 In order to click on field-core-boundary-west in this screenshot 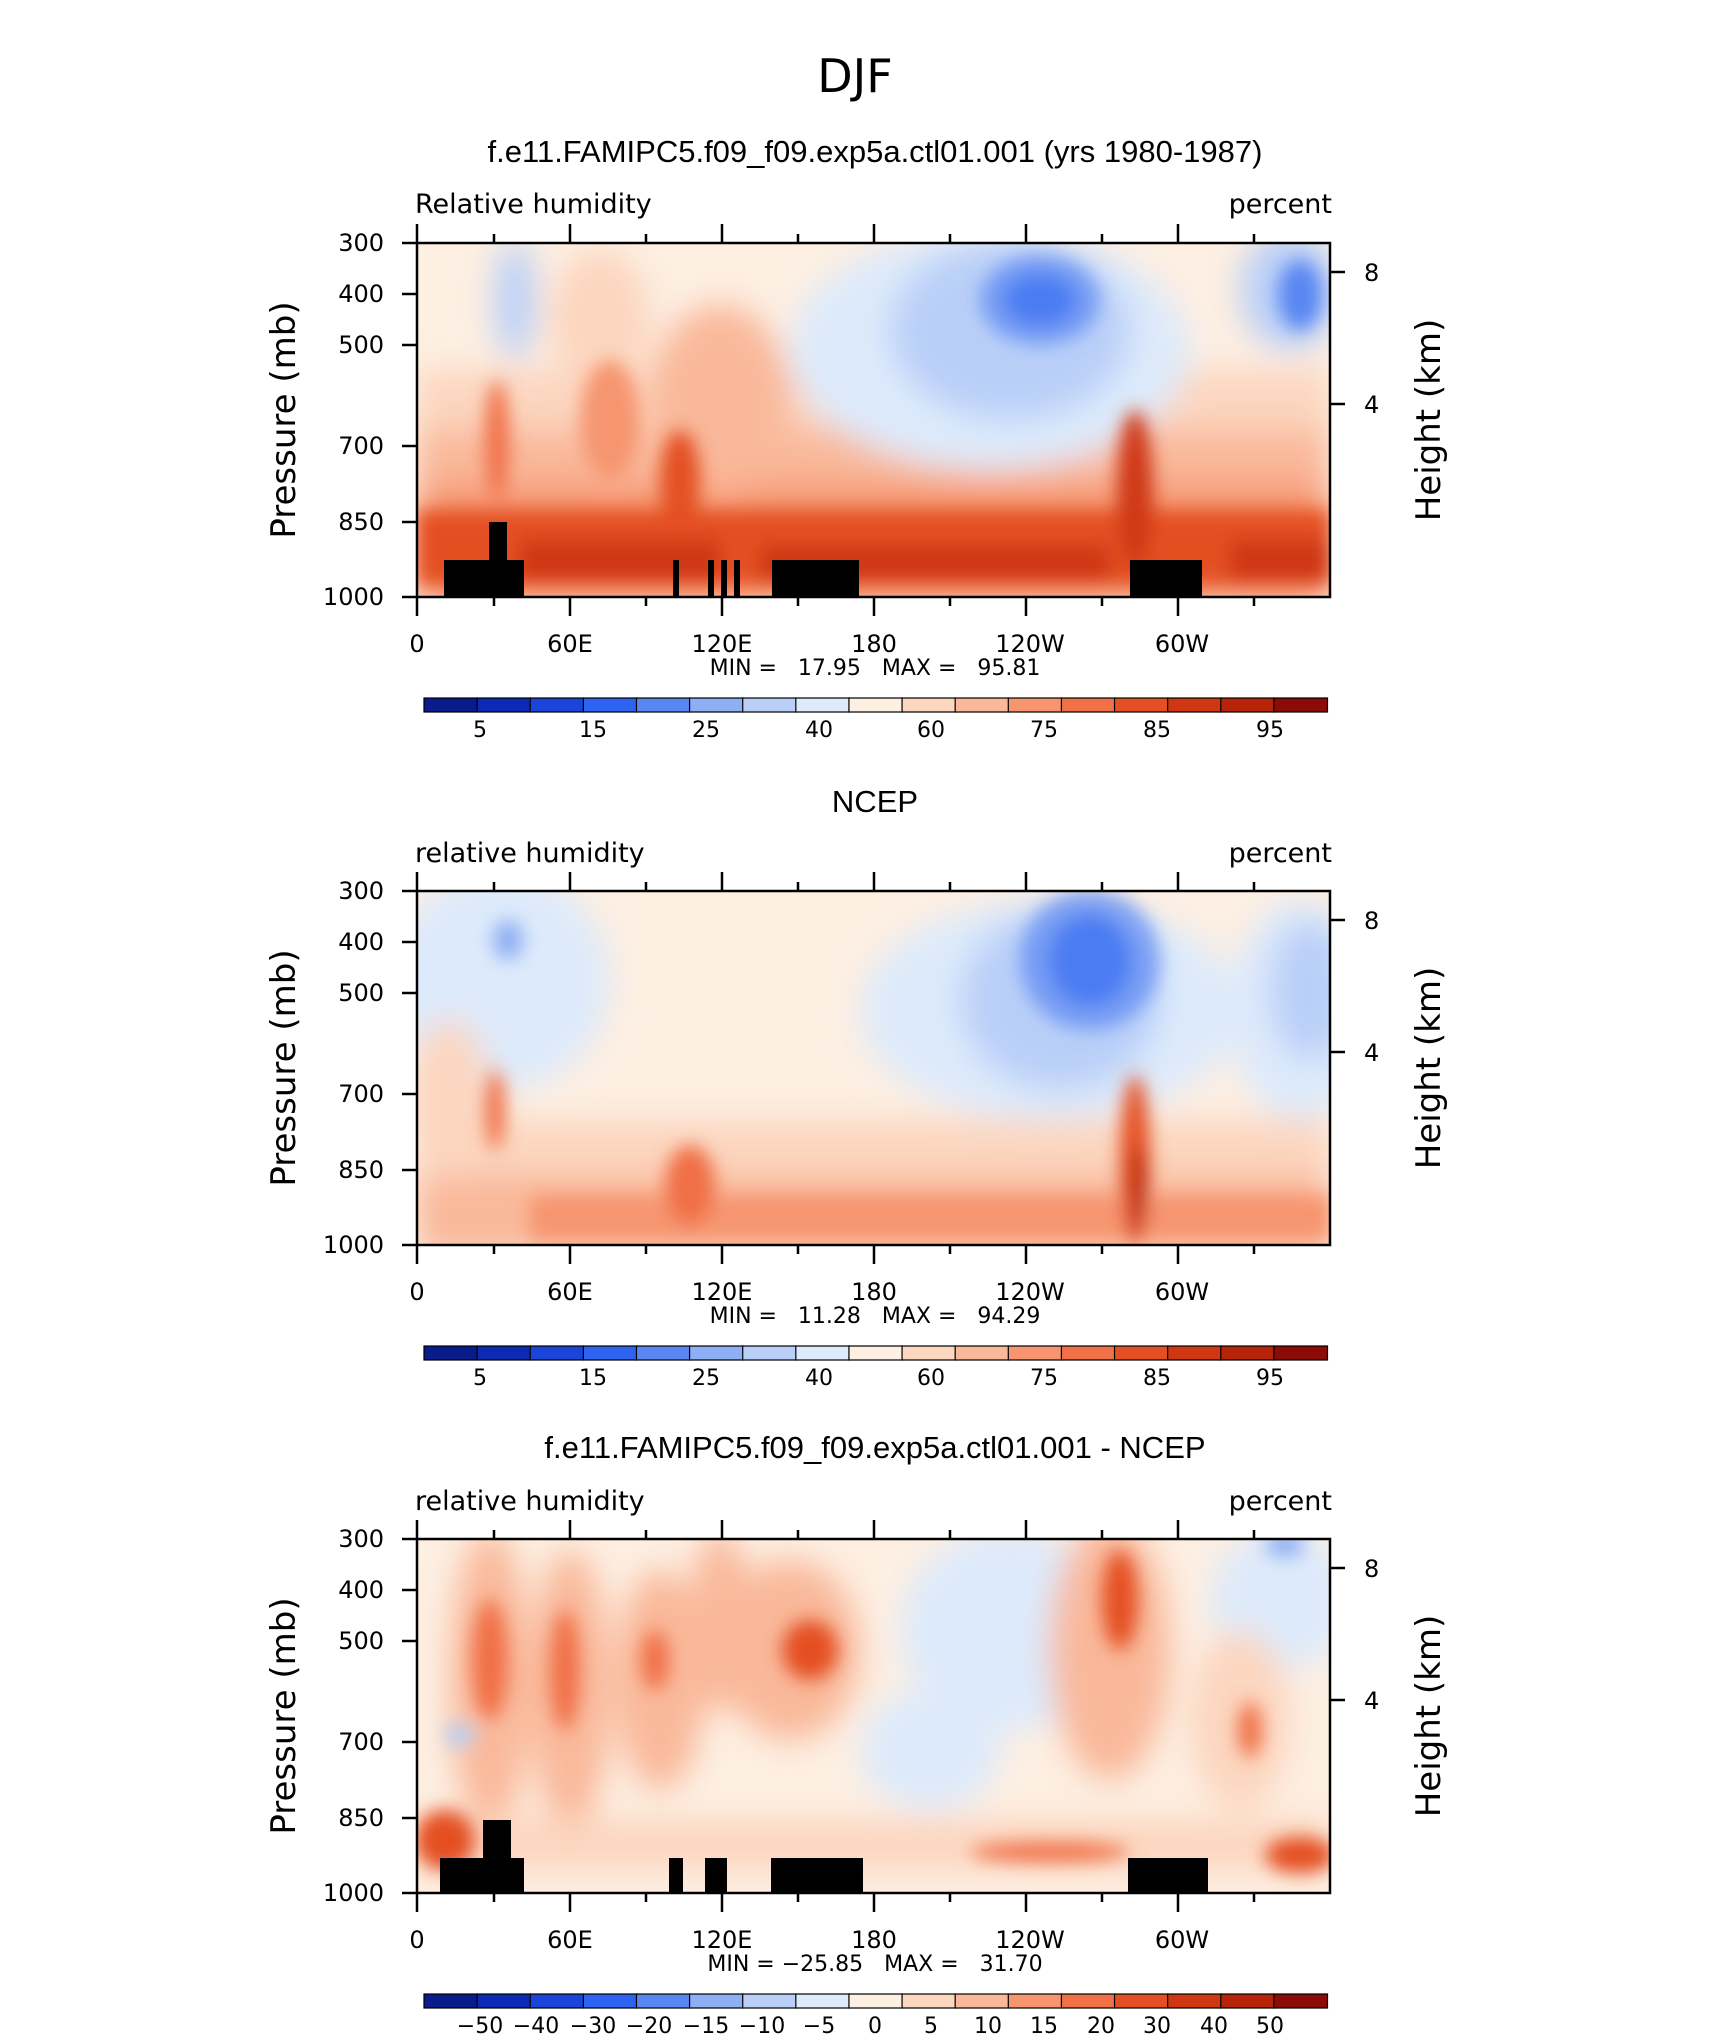, I will do `click(446, 1840)`.